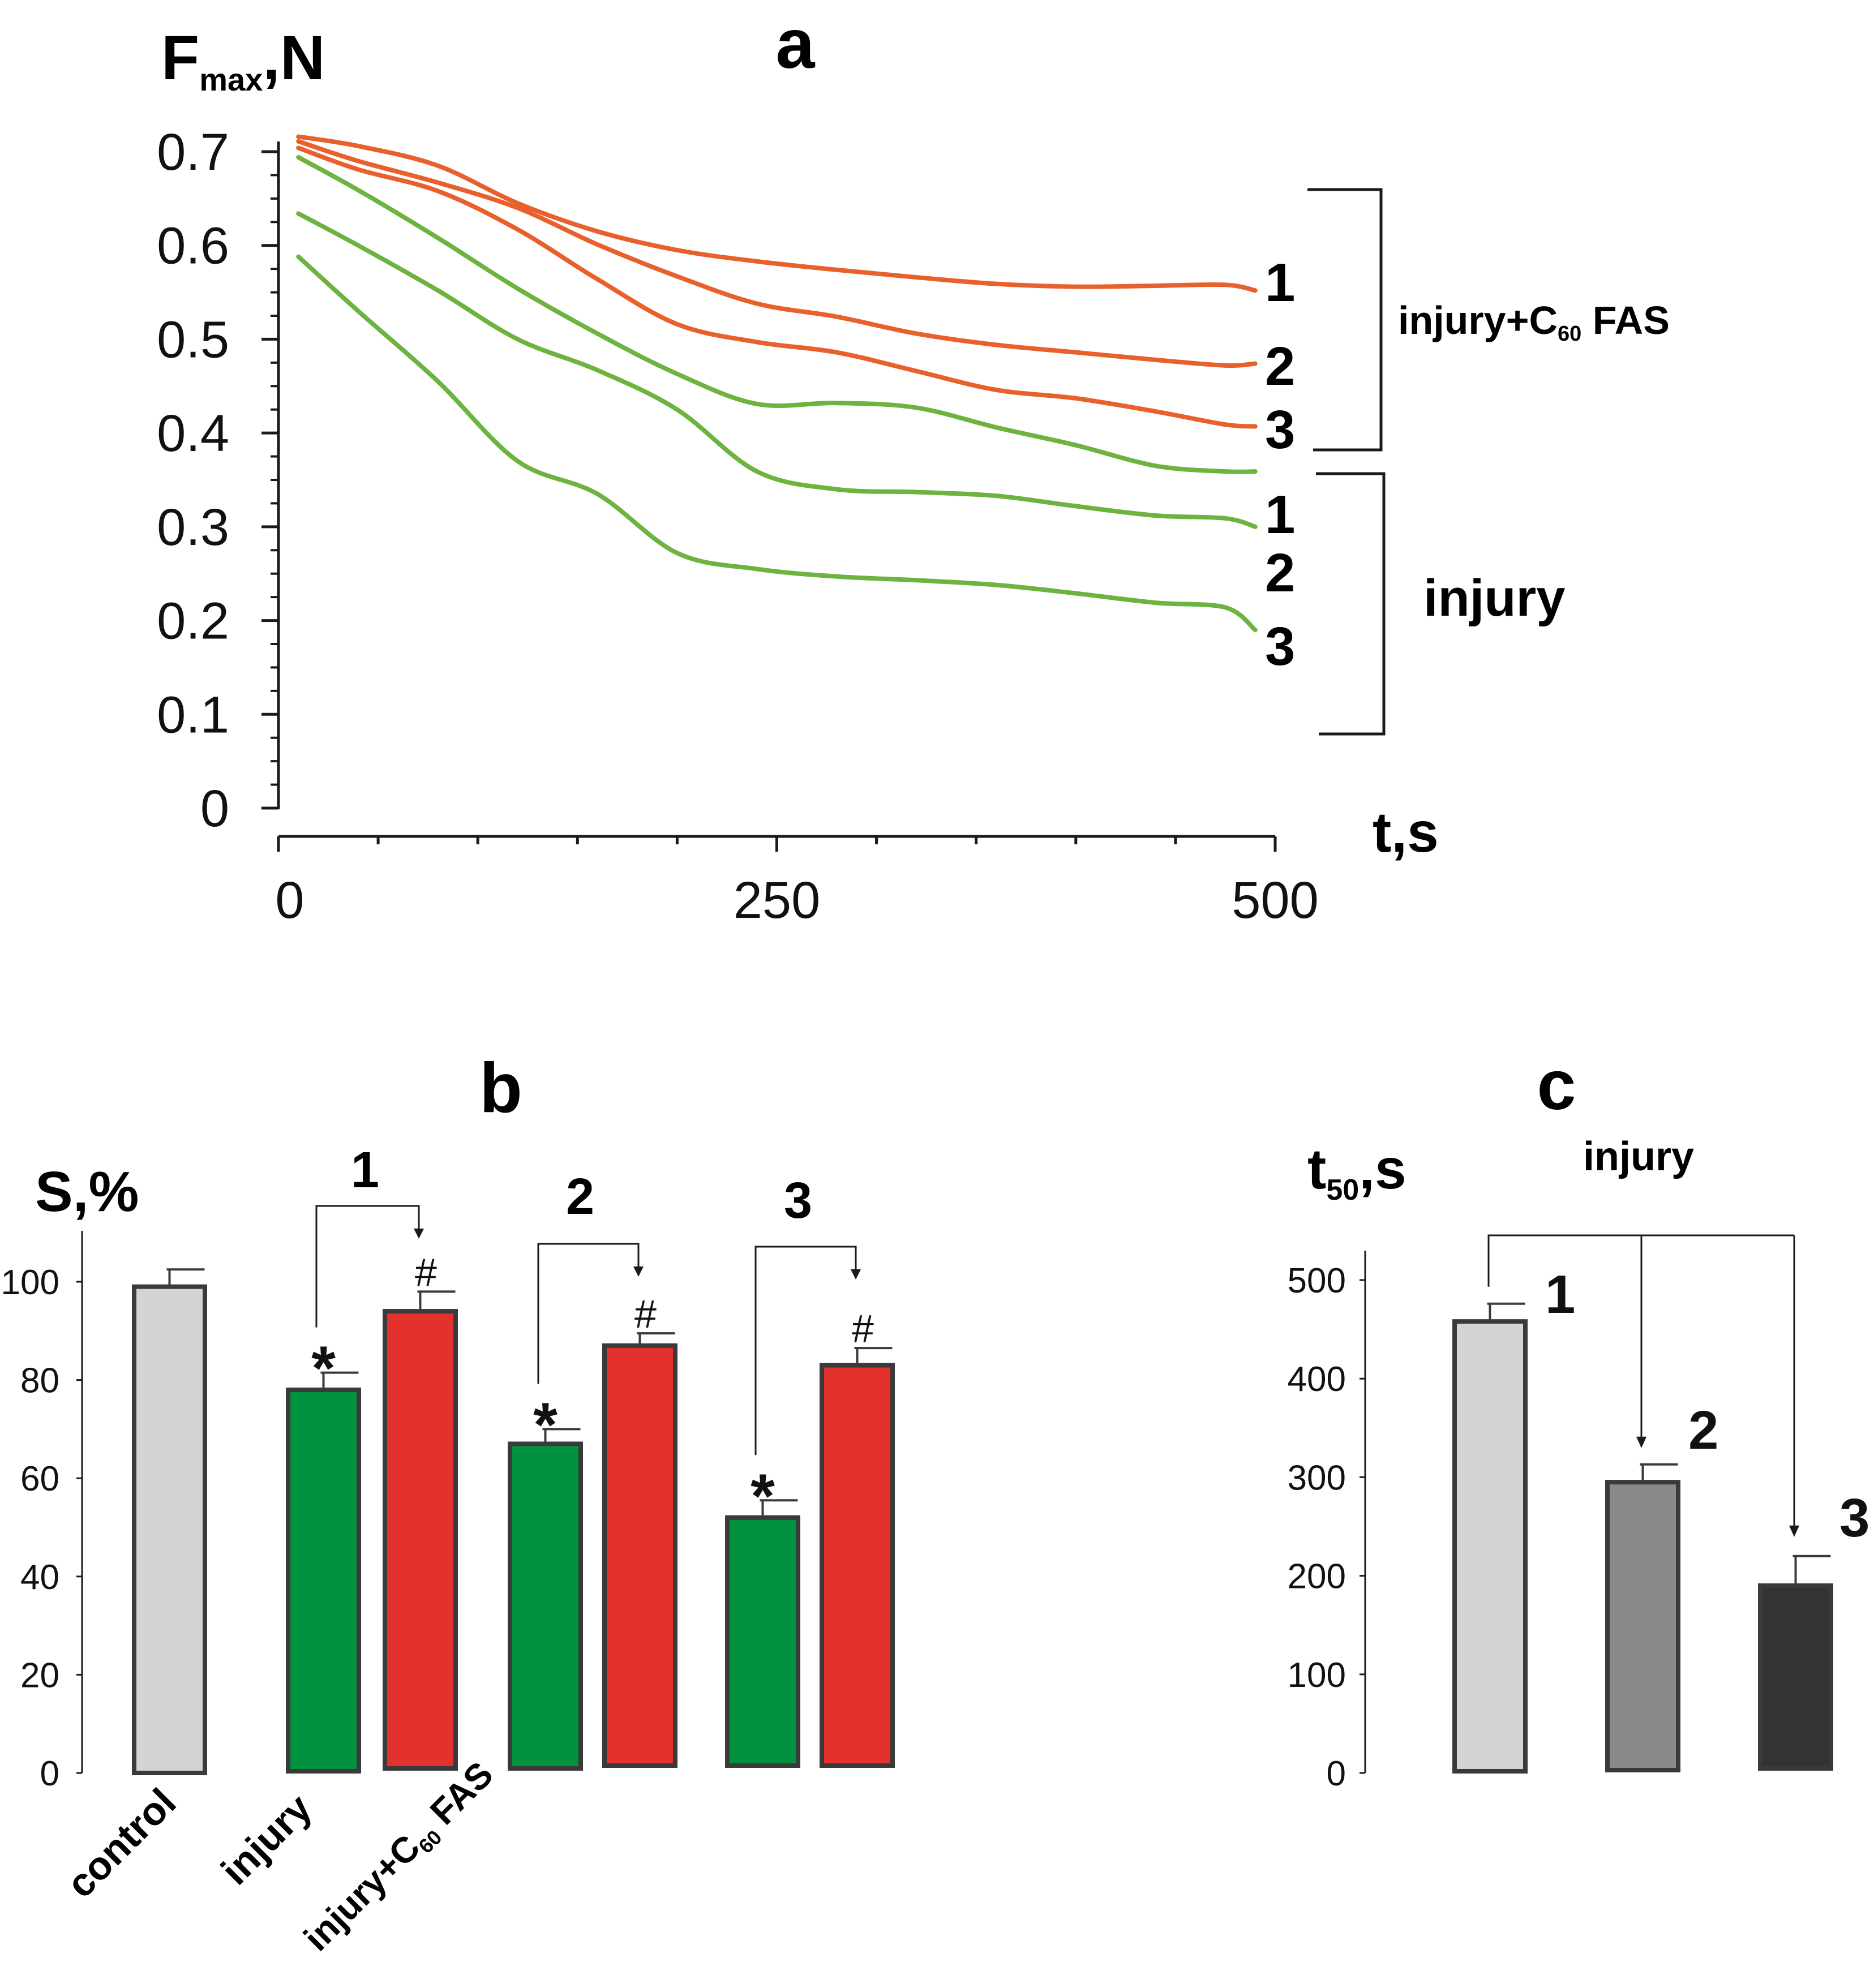  I want to click on panel-b-group-brackets, so click(588, 1330).